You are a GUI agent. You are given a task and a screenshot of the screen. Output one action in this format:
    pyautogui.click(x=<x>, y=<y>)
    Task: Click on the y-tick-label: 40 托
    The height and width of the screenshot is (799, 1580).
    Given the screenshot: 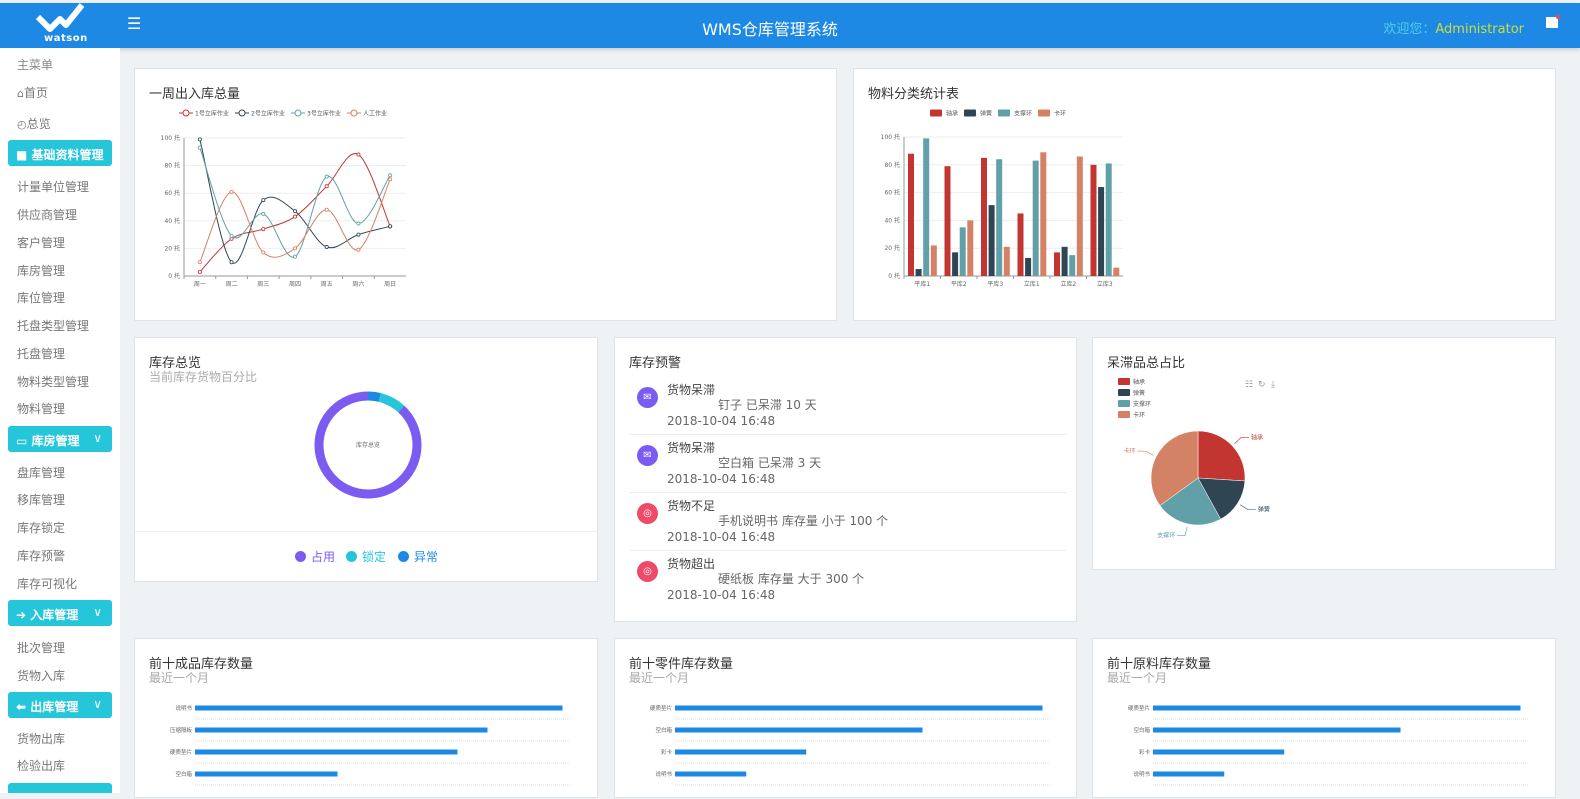 What is the action you would take?
    pyautogui.click(x=172, y=221)
    